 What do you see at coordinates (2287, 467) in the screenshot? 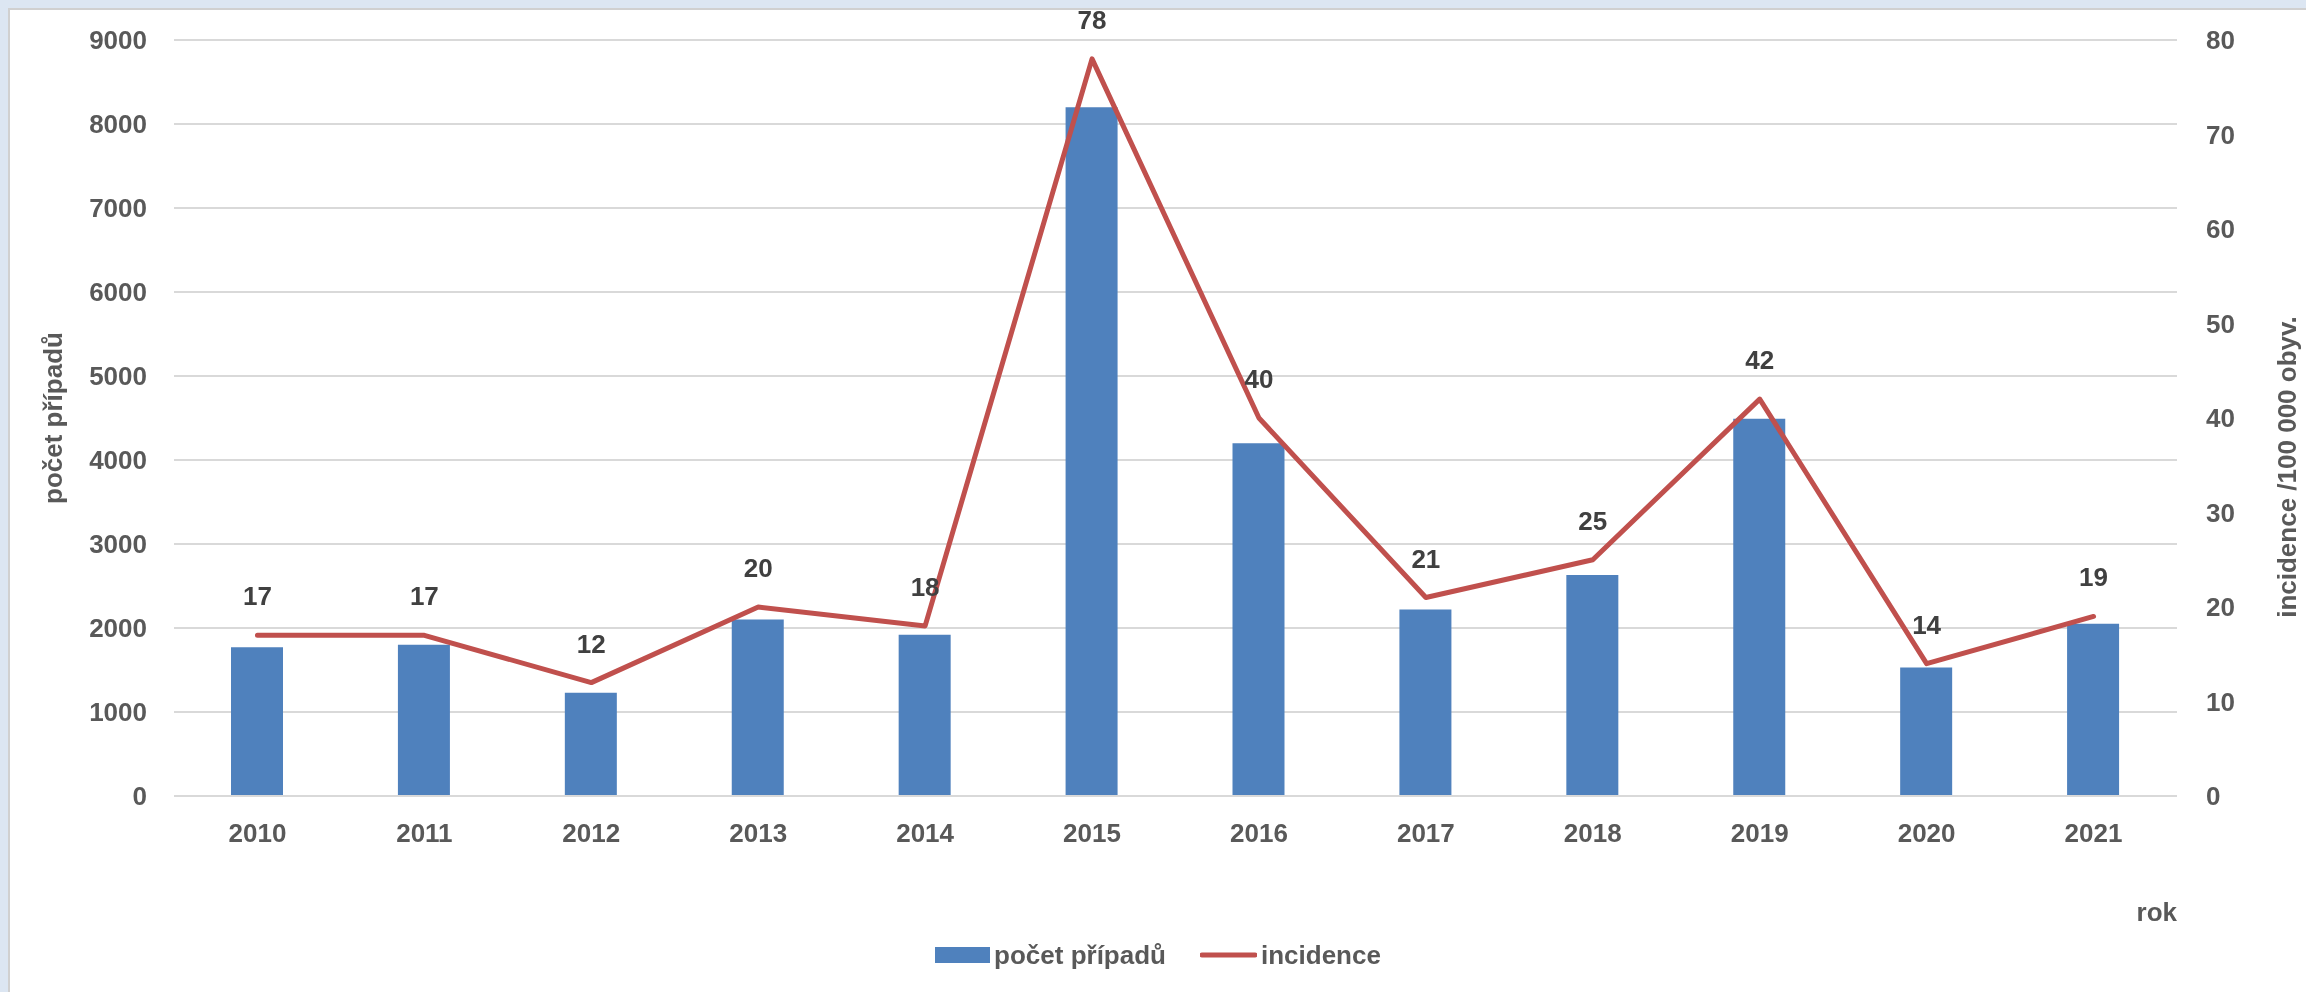
I see `y2-axis-title: incidence /100 000 obyv.` at bounding box center [2287, 467].